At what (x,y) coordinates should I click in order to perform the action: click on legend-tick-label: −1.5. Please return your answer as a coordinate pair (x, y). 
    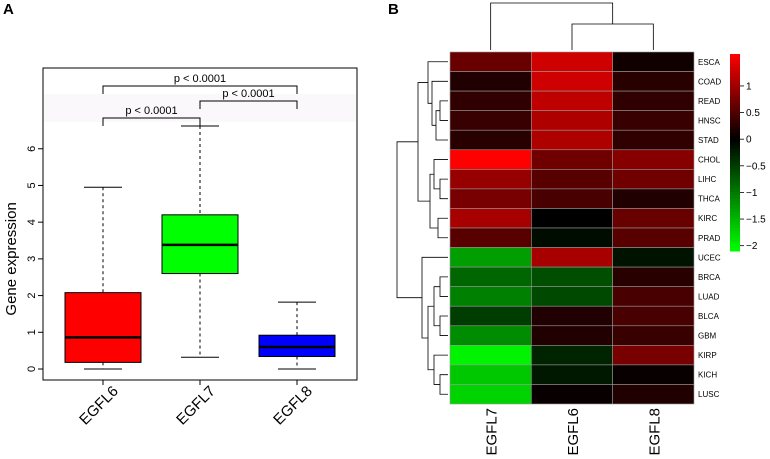
    Looking at the image, I should click on (756, 220).